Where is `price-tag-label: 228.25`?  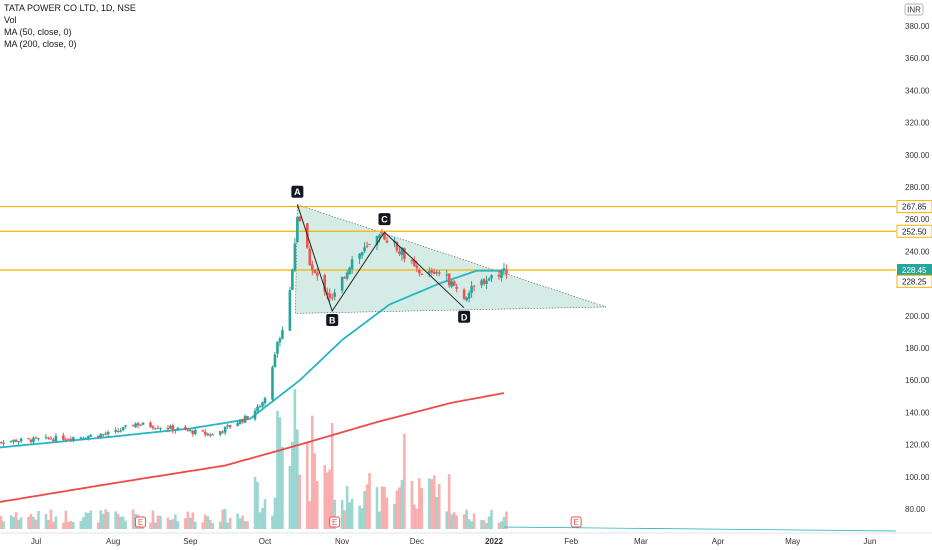 price-tag-label: 228.25 is located at coordinates (914, 281).